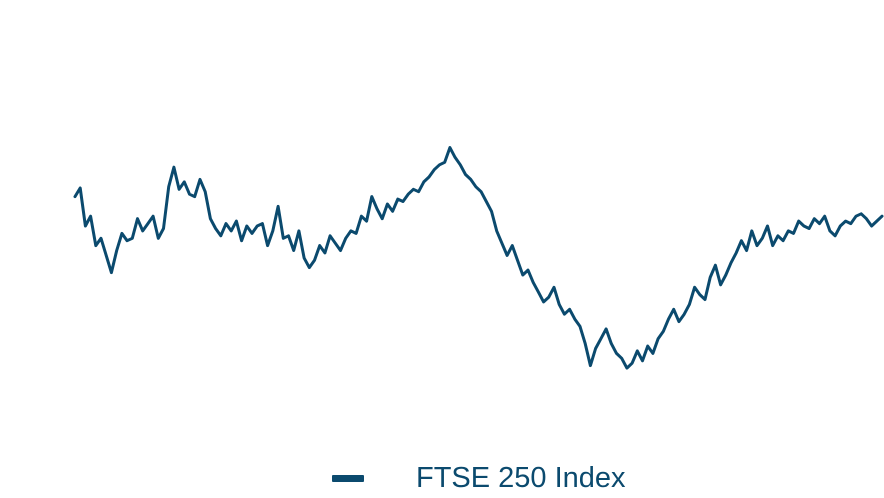 The width and height of the screenshot is (884, 498). Describe the element at coordinates (348, 478) in the screenshot. I see `legend-swatch` at that location.